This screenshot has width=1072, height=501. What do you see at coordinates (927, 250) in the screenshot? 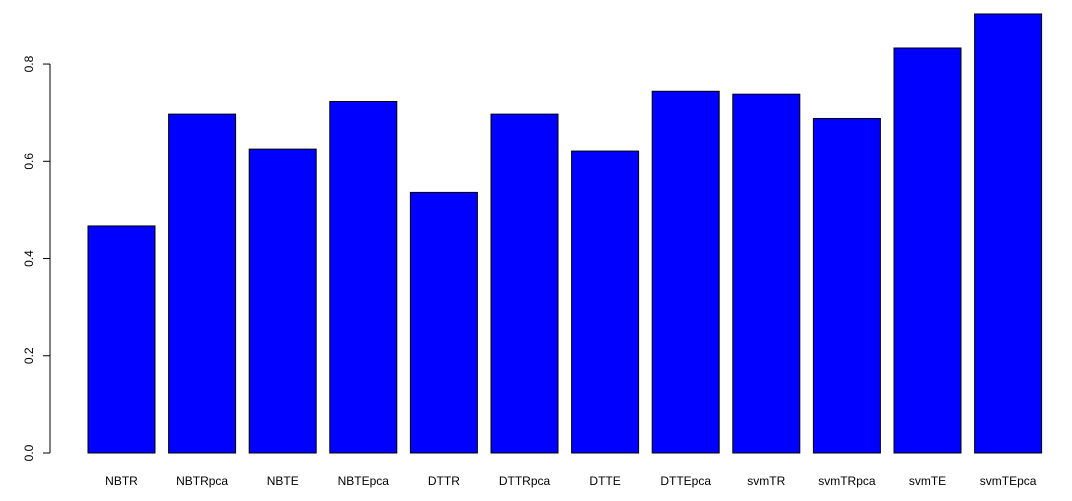
I see `bar-svmTE` at bounding box center [927, 250].